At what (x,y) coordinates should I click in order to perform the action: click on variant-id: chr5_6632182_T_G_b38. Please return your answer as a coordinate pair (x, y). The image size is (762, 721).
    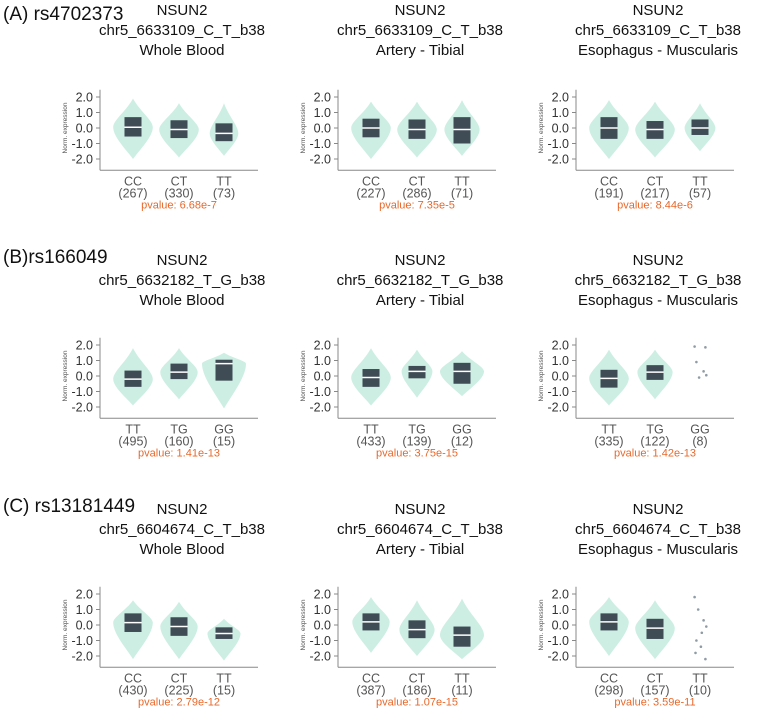
    Looking at the image, I should click on (182, 280).